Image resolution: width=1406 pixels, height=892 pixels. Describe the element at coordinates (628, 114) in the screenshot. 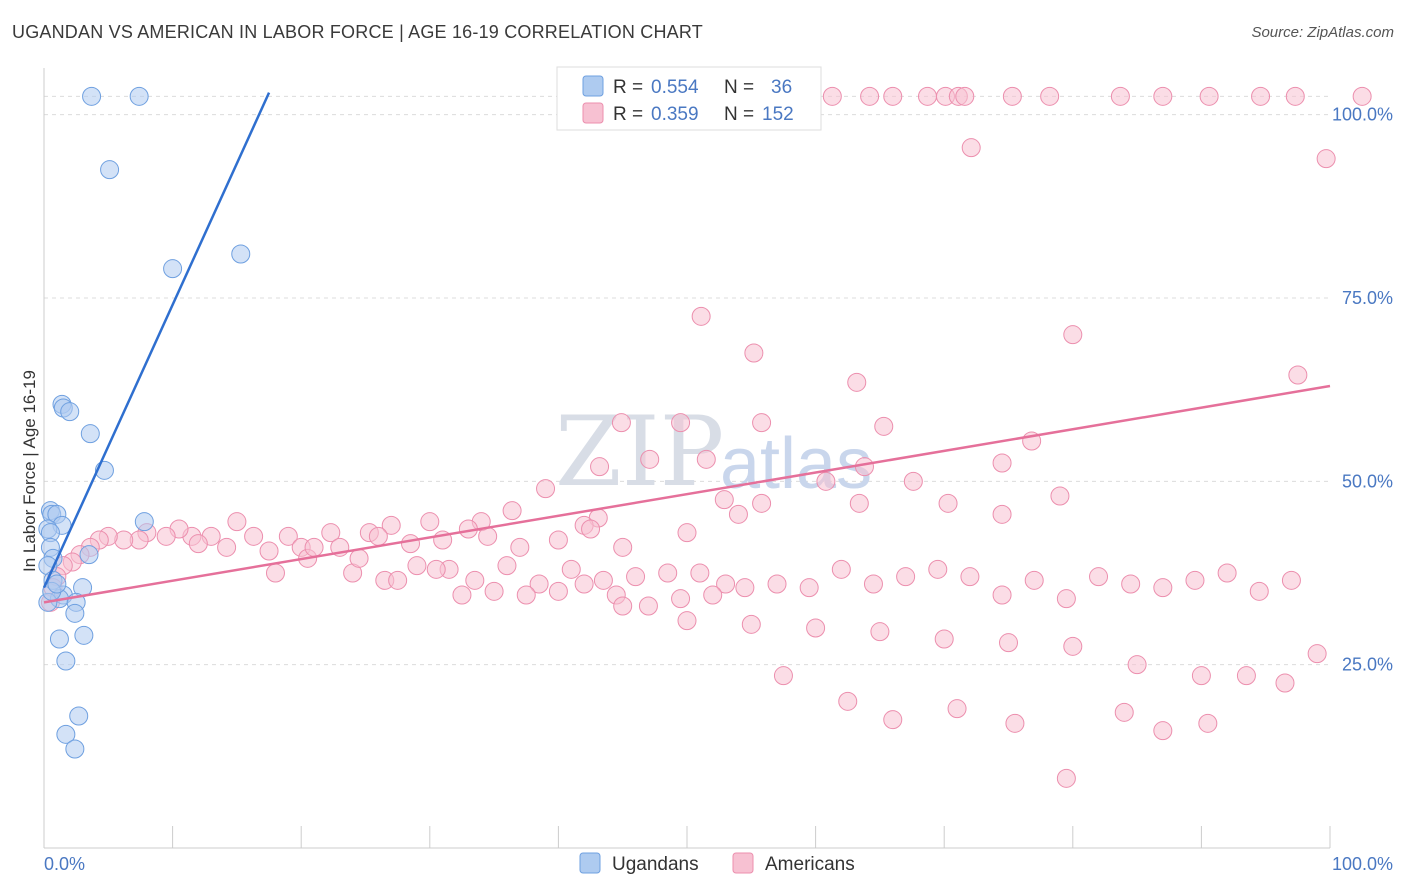

I see `legend-r-label-1: R =` at that location.